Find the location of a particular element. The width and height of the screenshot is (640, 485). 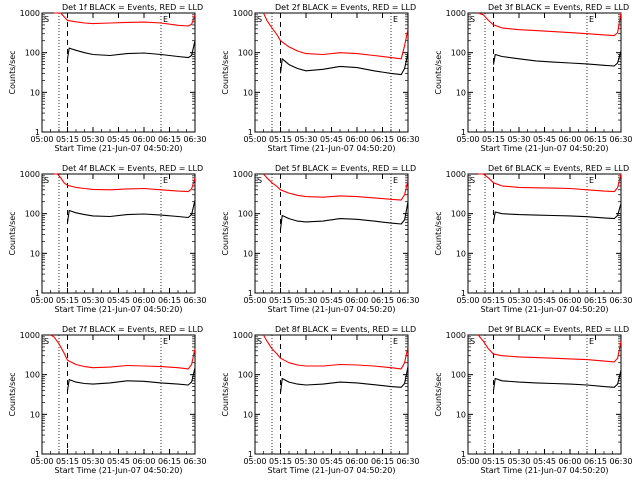

plot-title: Det 5f BLACK = Events, RED = LLD is located at coordinates (345, 168).